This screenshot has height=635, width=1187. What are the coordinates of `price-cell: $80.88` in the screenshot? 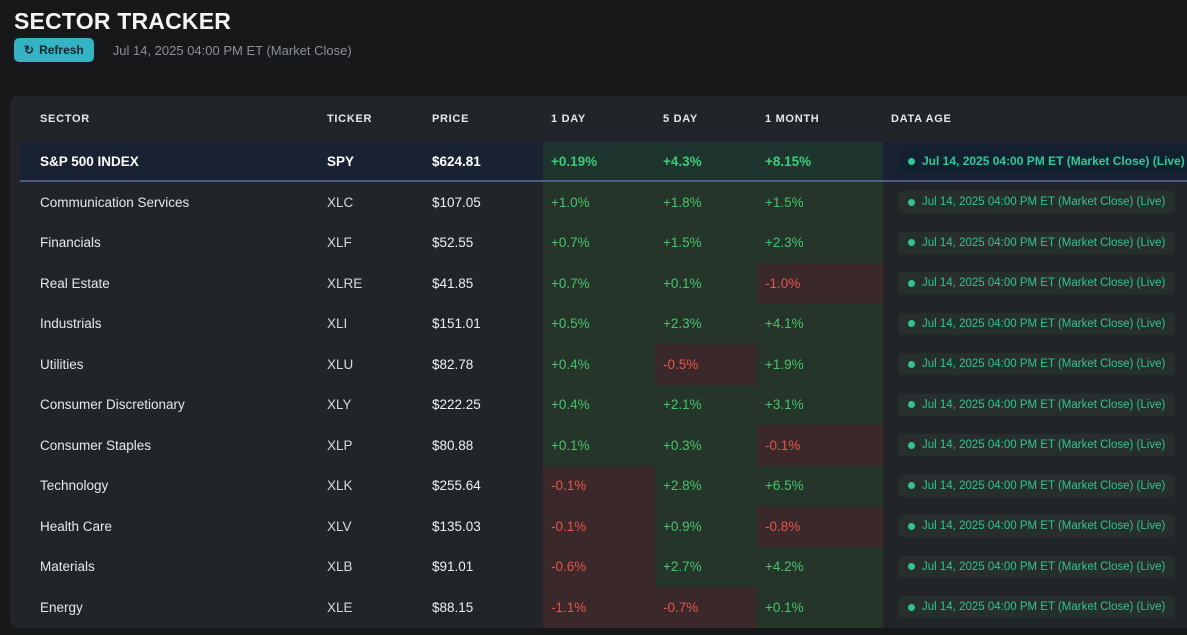 It's located at (453, 445).